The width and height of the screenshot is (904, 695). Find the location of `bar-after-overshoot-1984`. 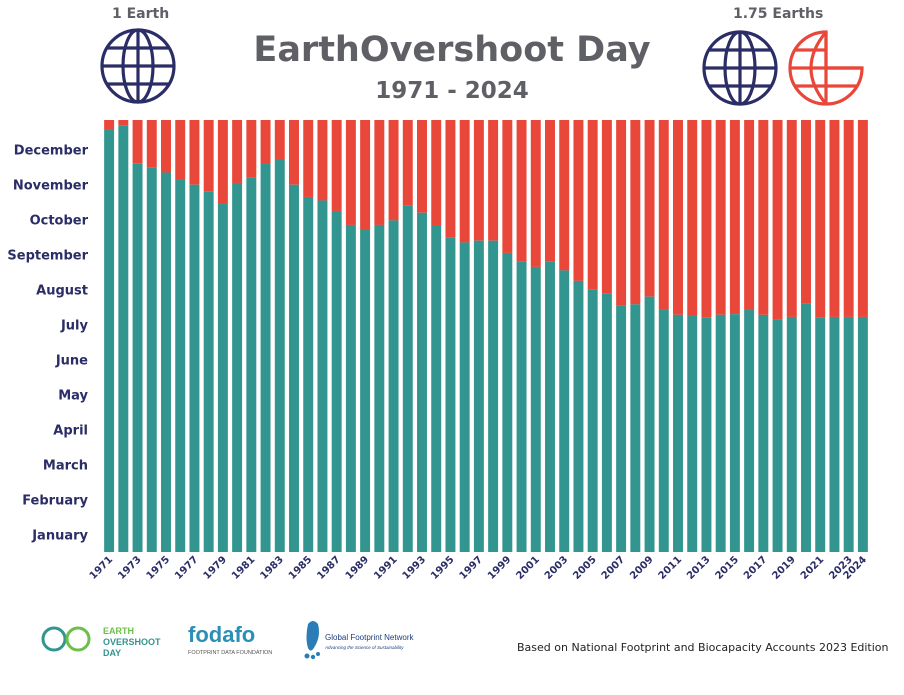

bar-after-overshoot-1984 is located at coordinates (294, 152).